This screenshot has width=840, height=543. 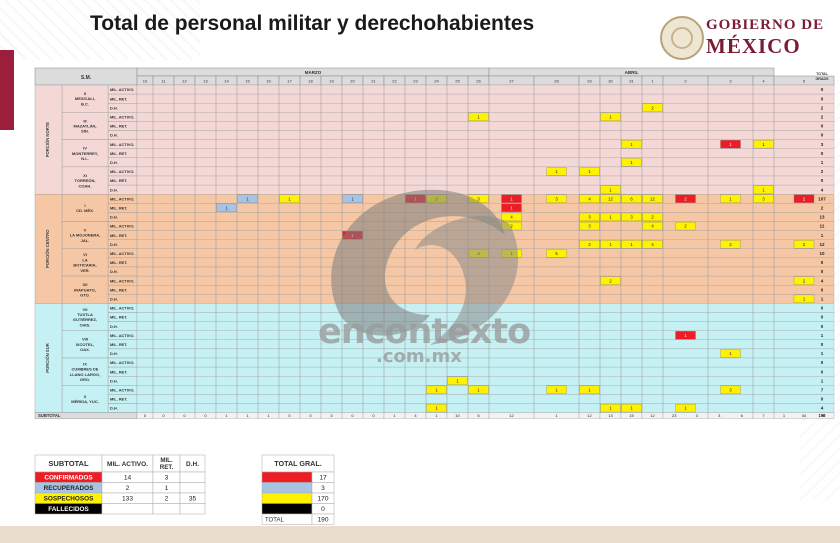 I want to click on day-header: 27, so click(x=511, y=81).